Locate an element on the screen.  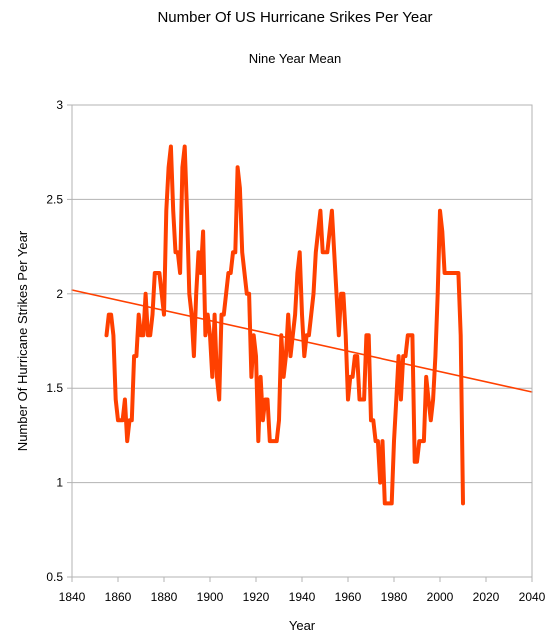
trendline is located at coordinates (302, 341).